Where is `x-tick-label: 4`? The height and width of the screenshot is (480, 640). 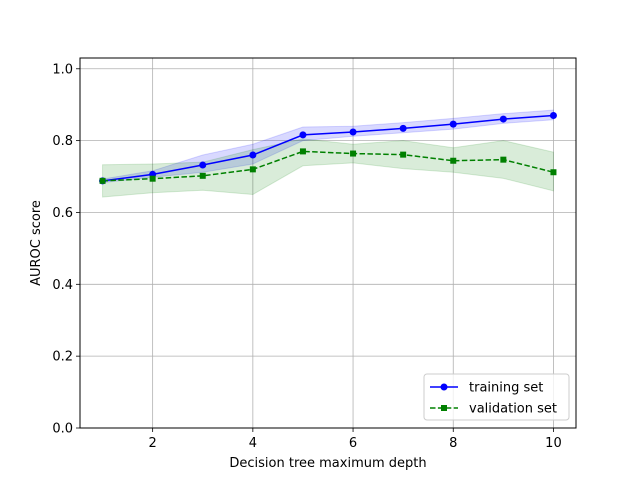 x-tick-label: 4 is located at coordinates (253, 443).